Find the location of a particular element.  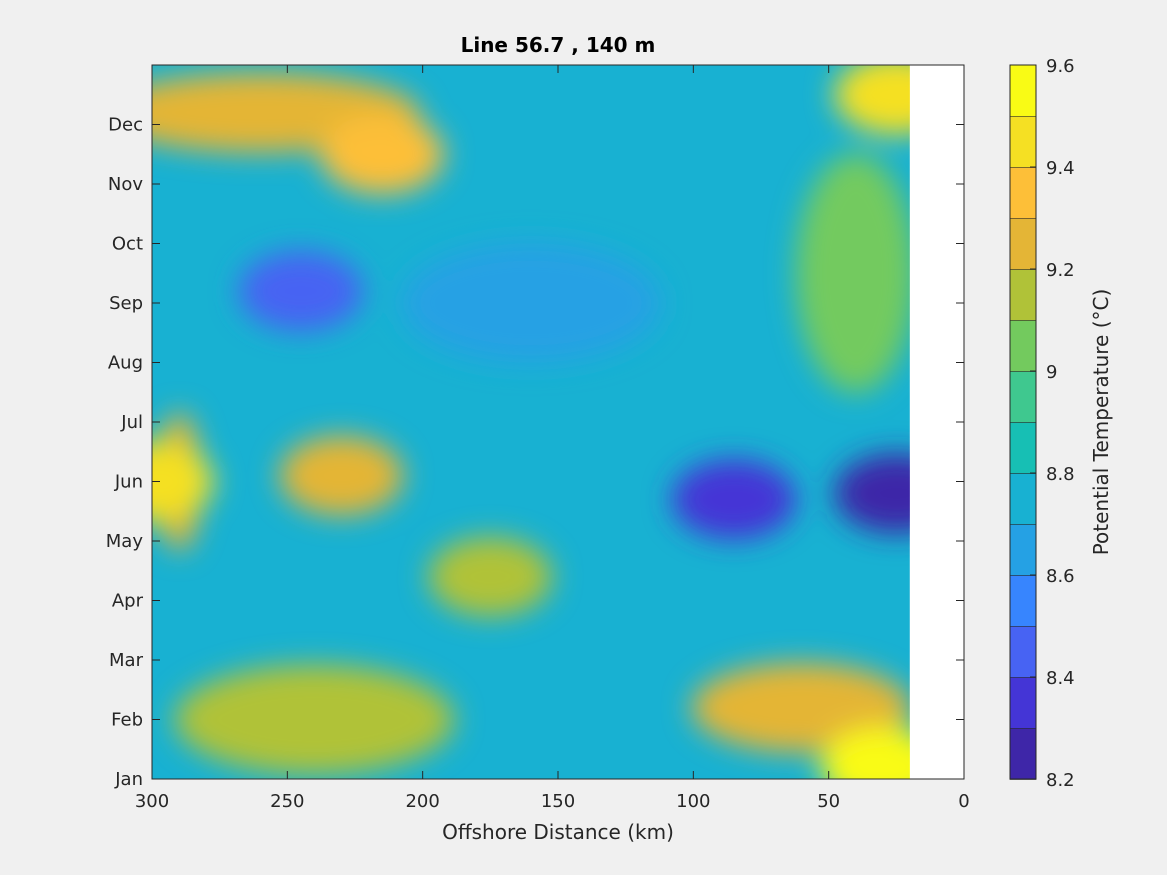

colorbar-tick-label: 9.2 is located at coordinates (1060, 270).